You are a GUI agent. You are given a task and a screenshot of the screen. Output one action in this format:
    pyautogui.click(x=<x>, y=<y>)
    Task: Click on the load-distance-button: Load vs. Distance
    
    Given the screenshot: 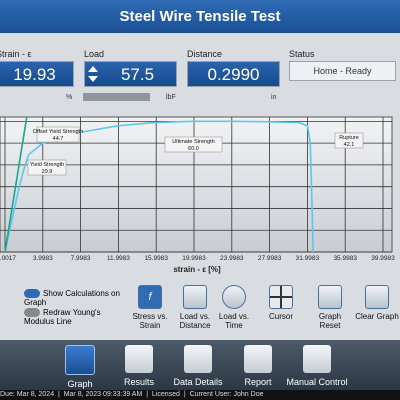 What is the action you would take?
    pyautogui.click(x=195, y=307)
    